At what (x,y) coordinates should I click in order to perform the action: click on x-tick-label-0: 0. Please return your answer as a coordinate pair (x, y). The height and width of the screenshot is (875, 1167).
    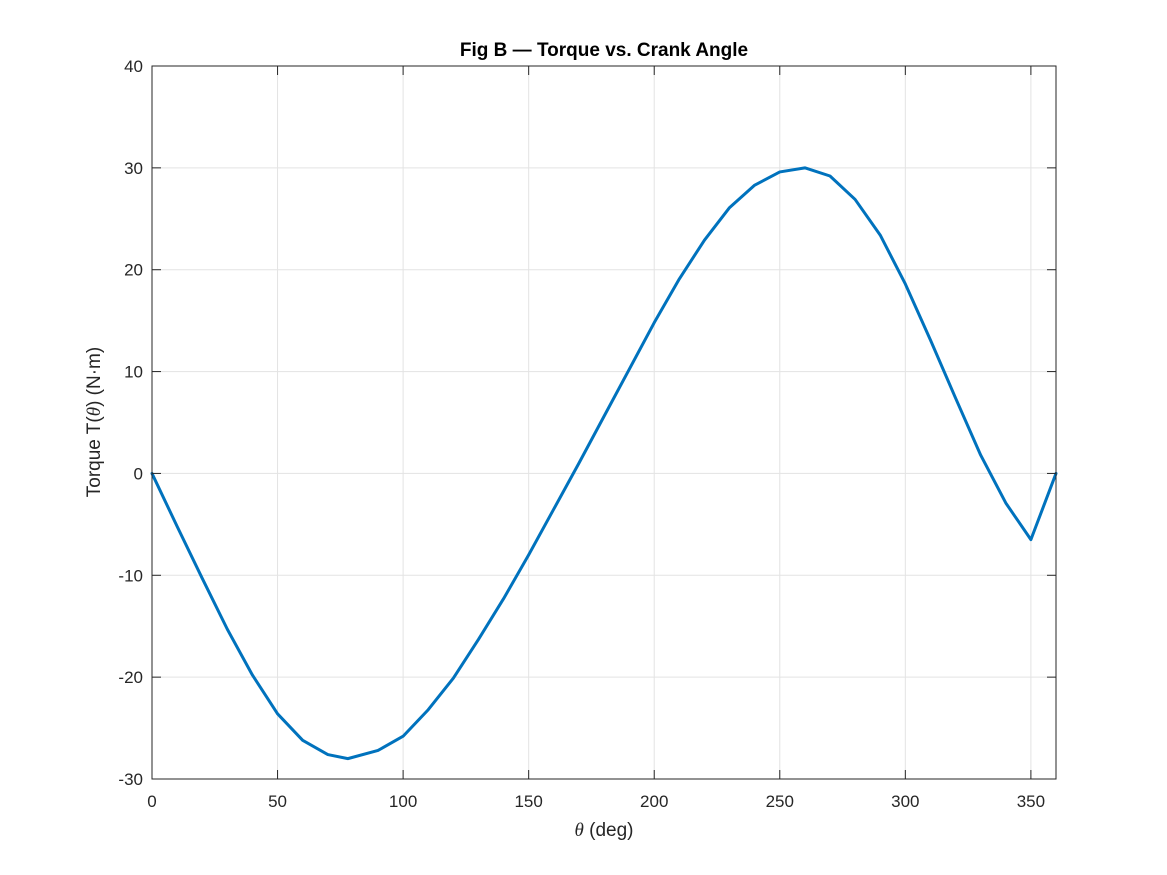
    Looking at the image, I should click on (151, 801).